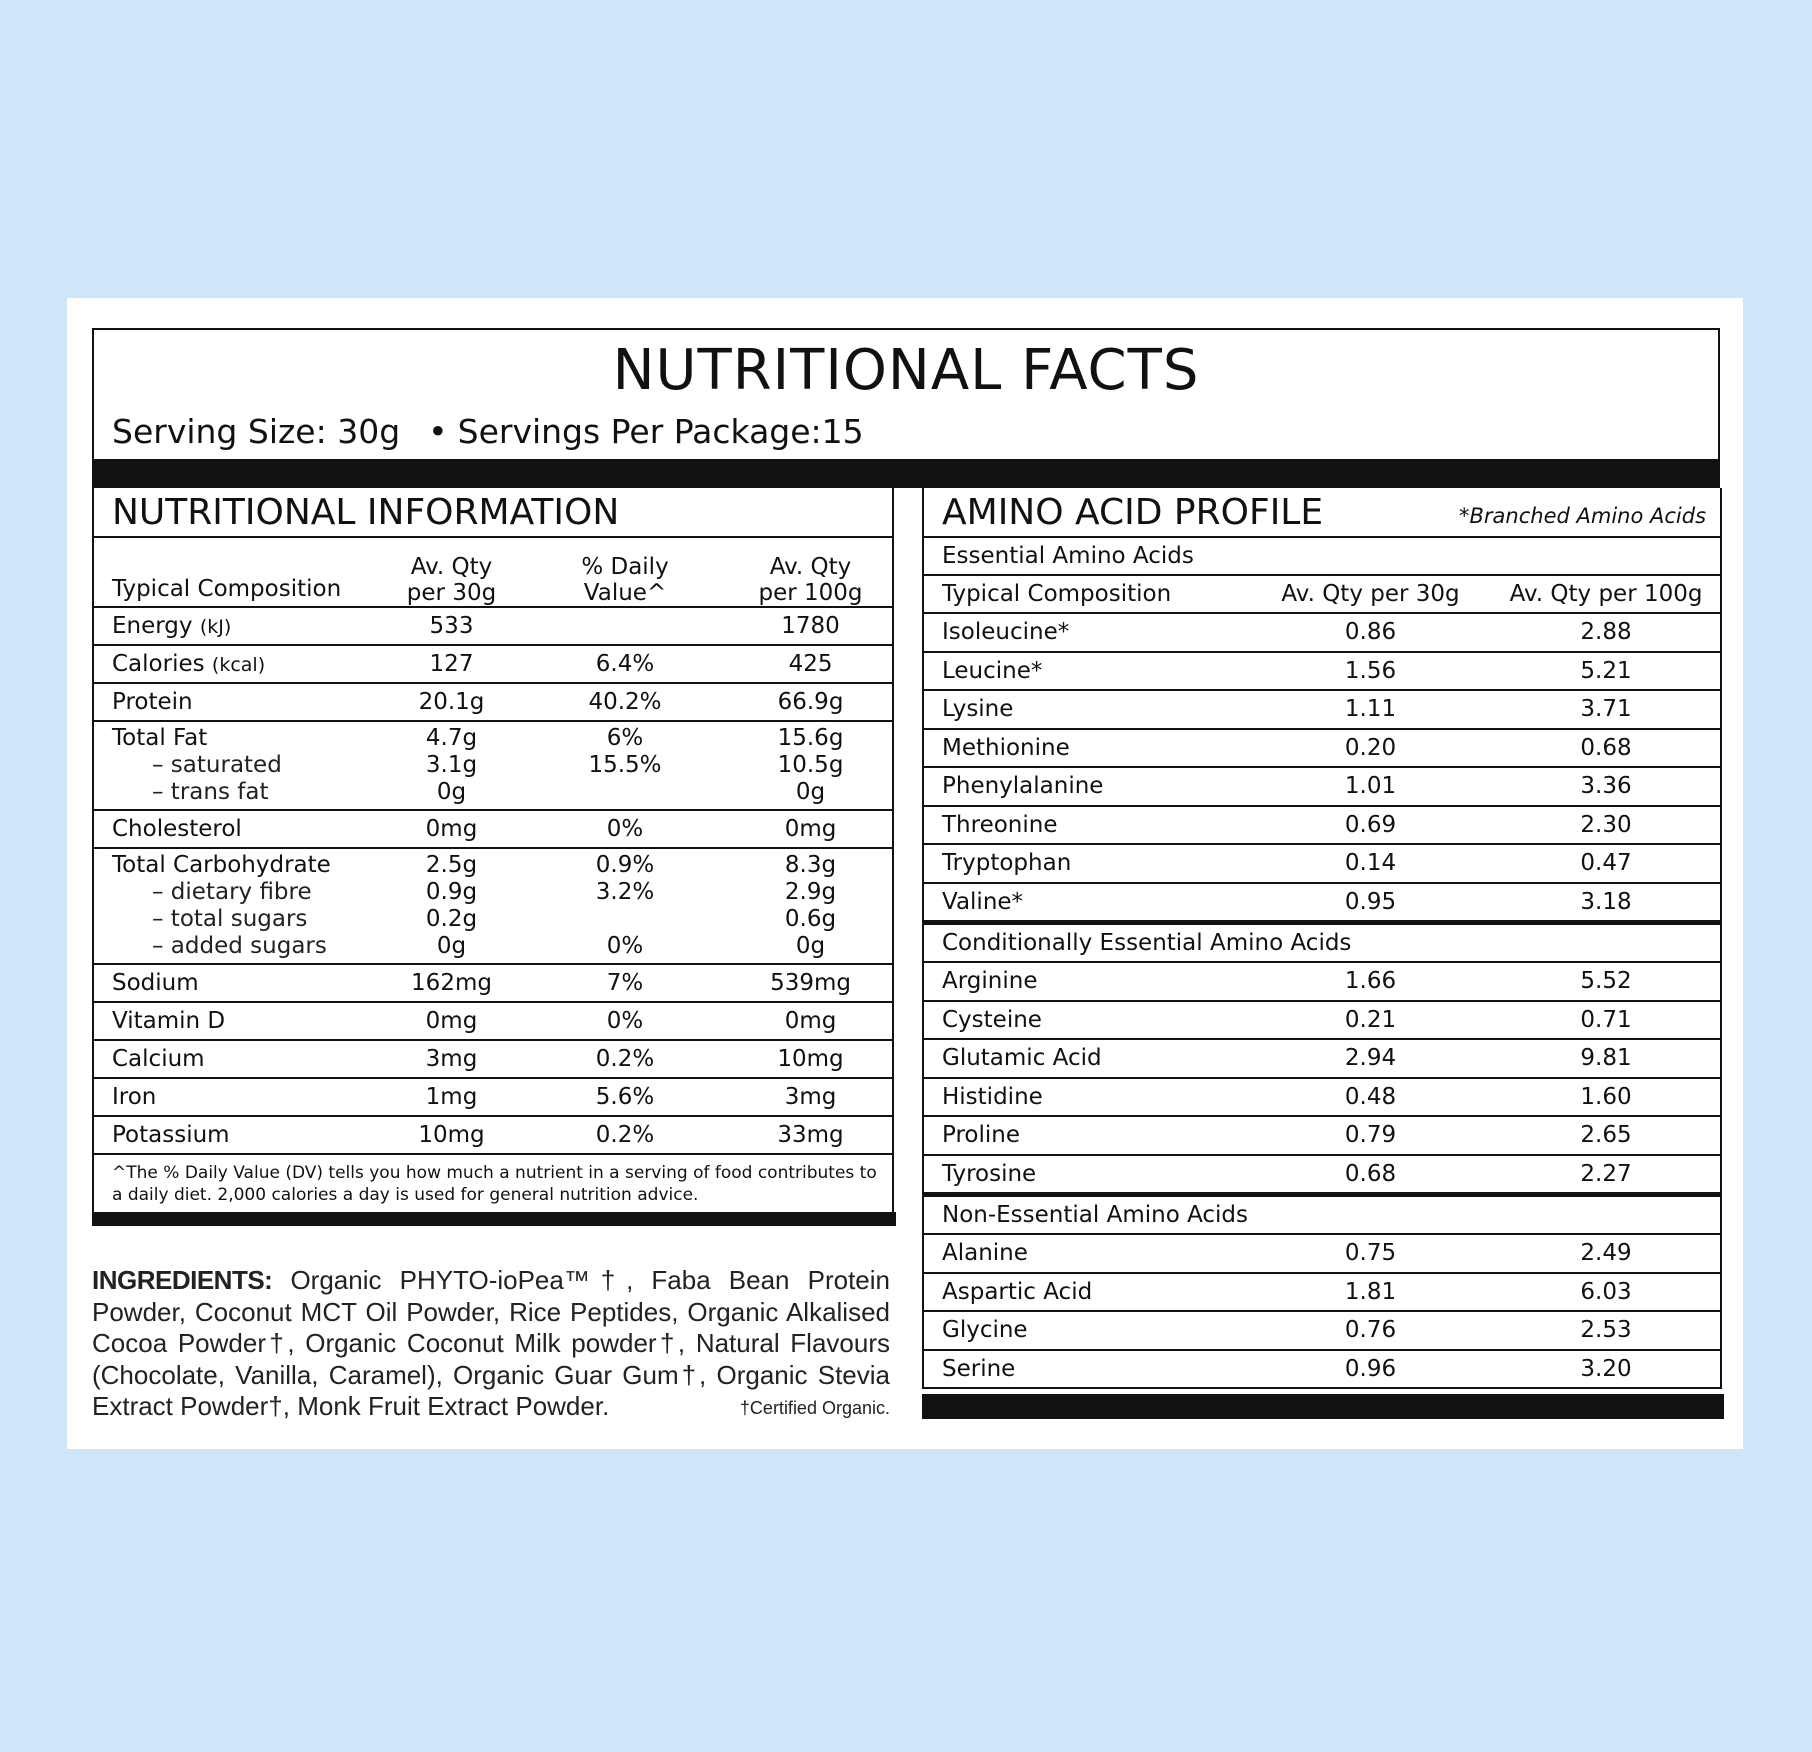 The image size is (1812, 1752). Describe the element at coordinates (1370, 786) in the screenshot. I see `amino-value: 1.01` at that location.